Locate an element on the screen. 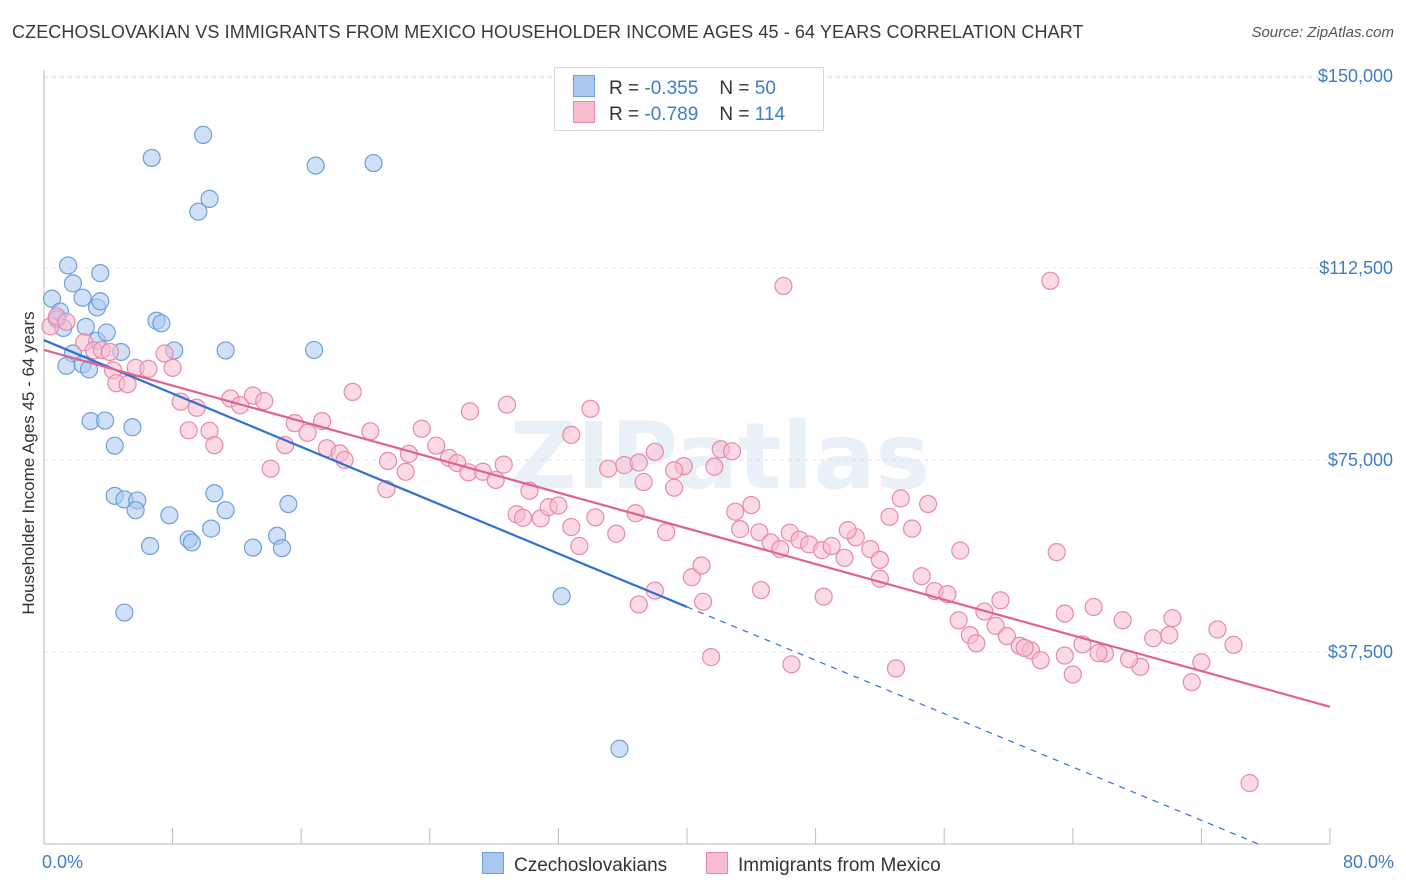 The width and height of the screenshot is (1406, 892). x-tick-label-min: 0.0% is located at coordinates (63, 862).